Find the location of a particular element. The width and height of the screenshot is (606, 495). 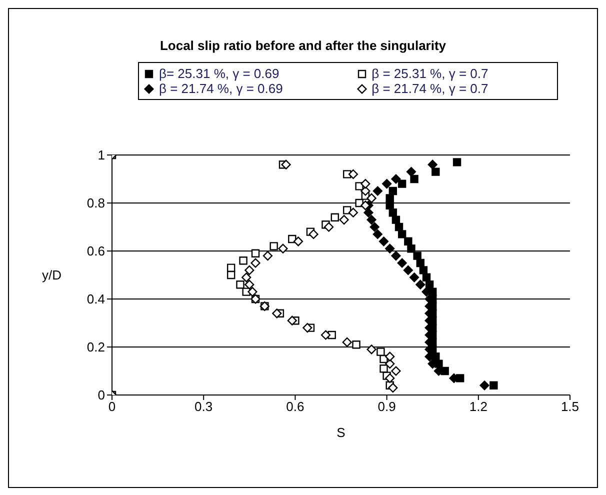

x-tick-label: 0.9 is located at coordinates (387, 406).